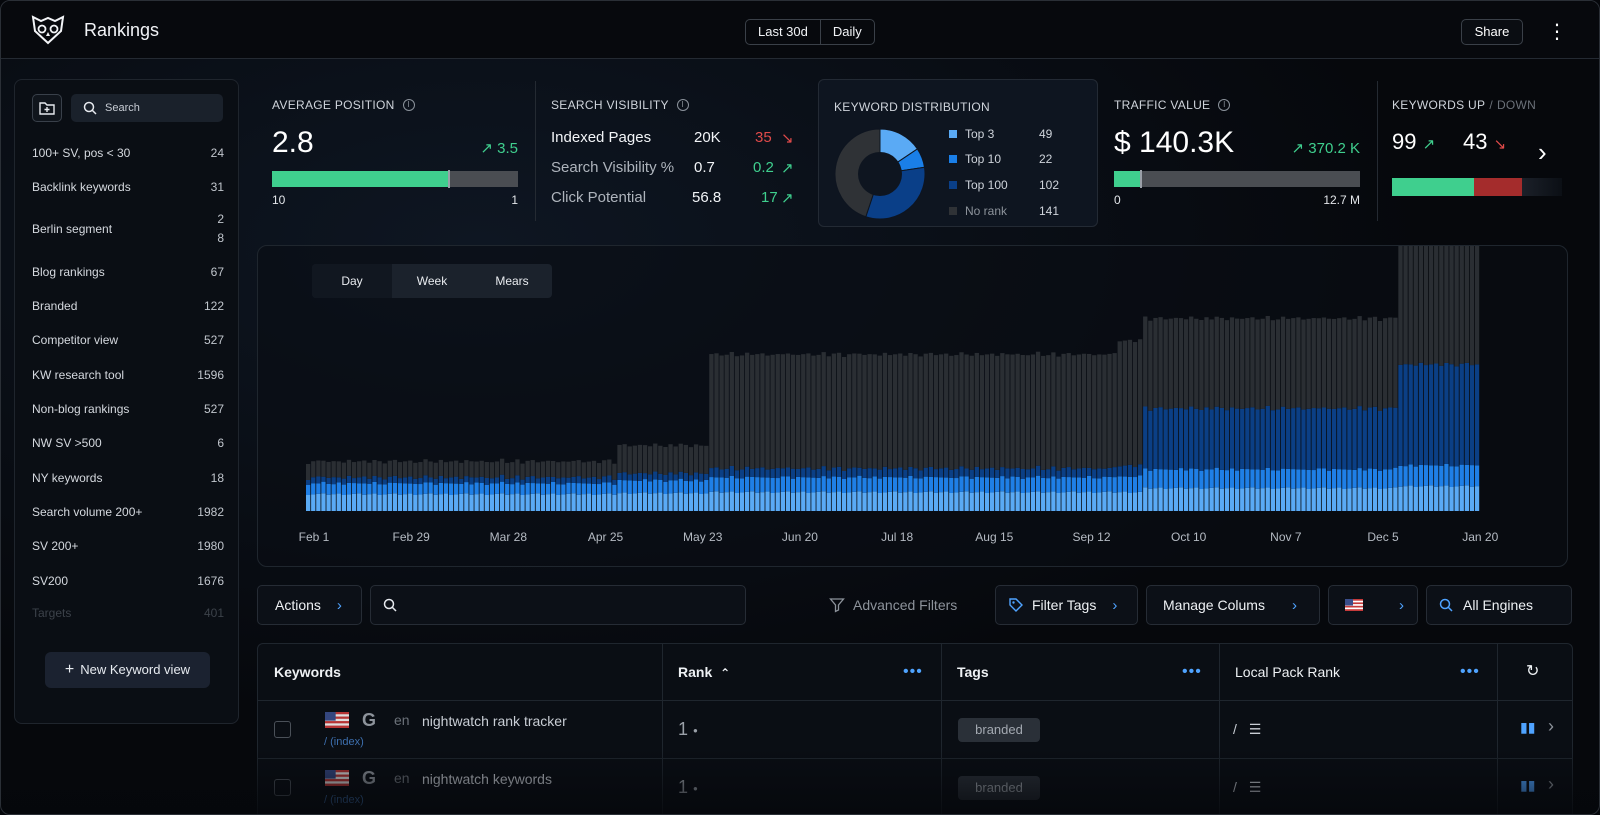 The image size is (1600, 815). What do you see at coordinates (127, 670) in the screenshot?
I see `new-keyword-view-button: + New Keyword view` at bounding box center [127, 670].